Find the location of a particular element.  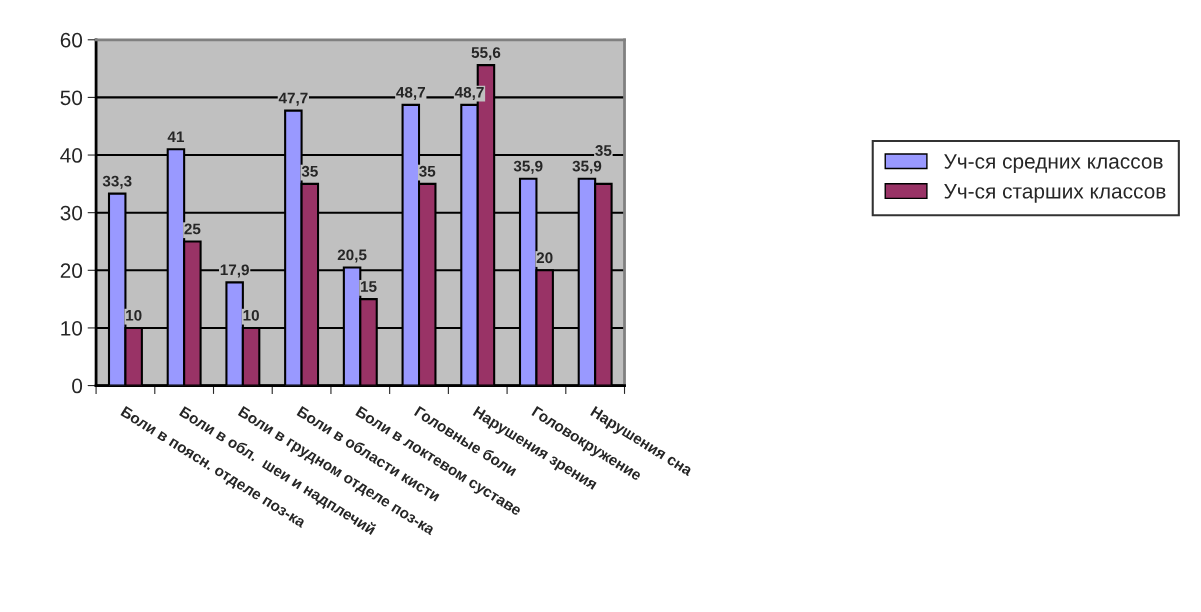

legend-label: Уч-ся старших классов is located at coordinates (1055, 193).